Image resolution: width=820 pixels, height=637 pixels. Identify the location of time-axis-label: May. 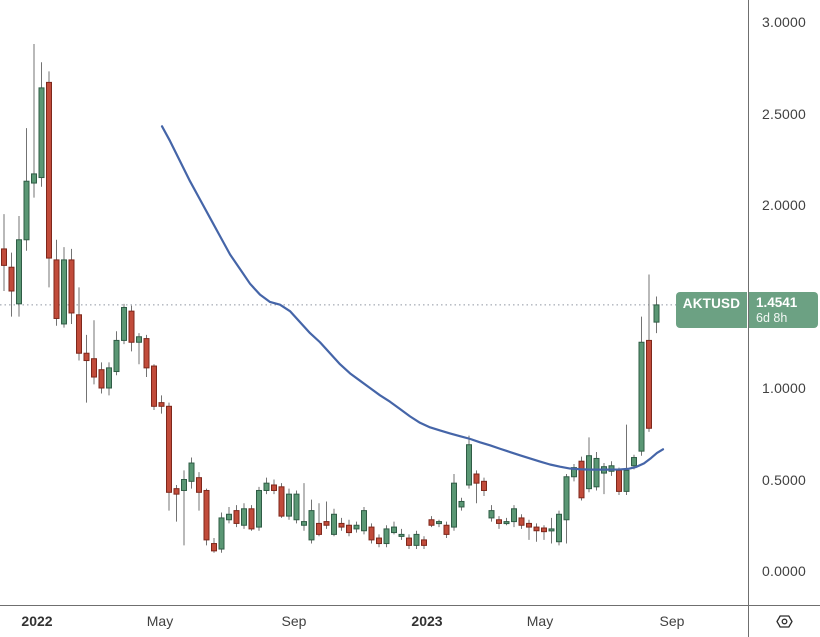
(540, 621).